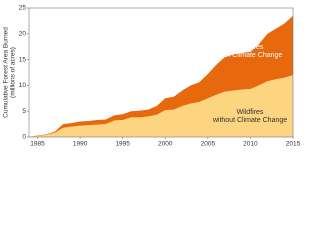 This screenshot has height=240, width=320. Describe the element at coordinates (23, 34) in the screenshot. I see `y-tick-label: 20` at that location.